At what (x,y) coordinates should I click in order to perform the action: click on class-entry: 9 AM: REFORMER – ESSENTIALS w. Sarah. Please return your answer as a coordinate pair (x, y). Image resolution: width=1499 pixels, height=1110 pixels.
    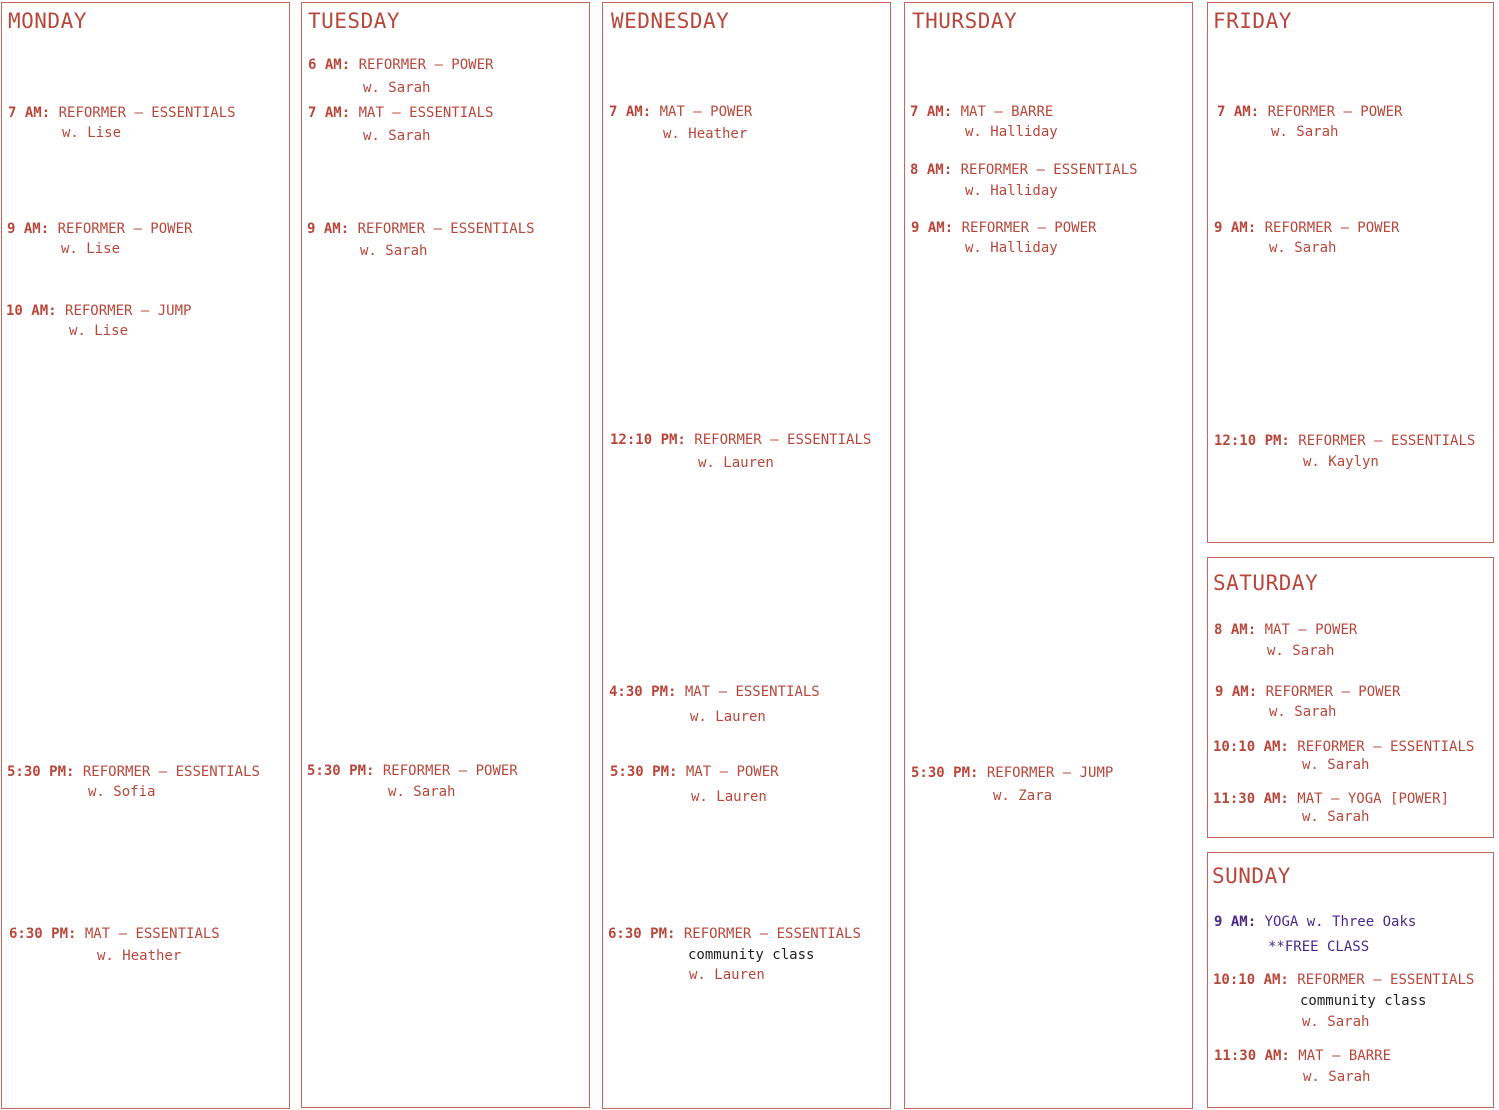
    Looking at the image, I should click on (421, 240).